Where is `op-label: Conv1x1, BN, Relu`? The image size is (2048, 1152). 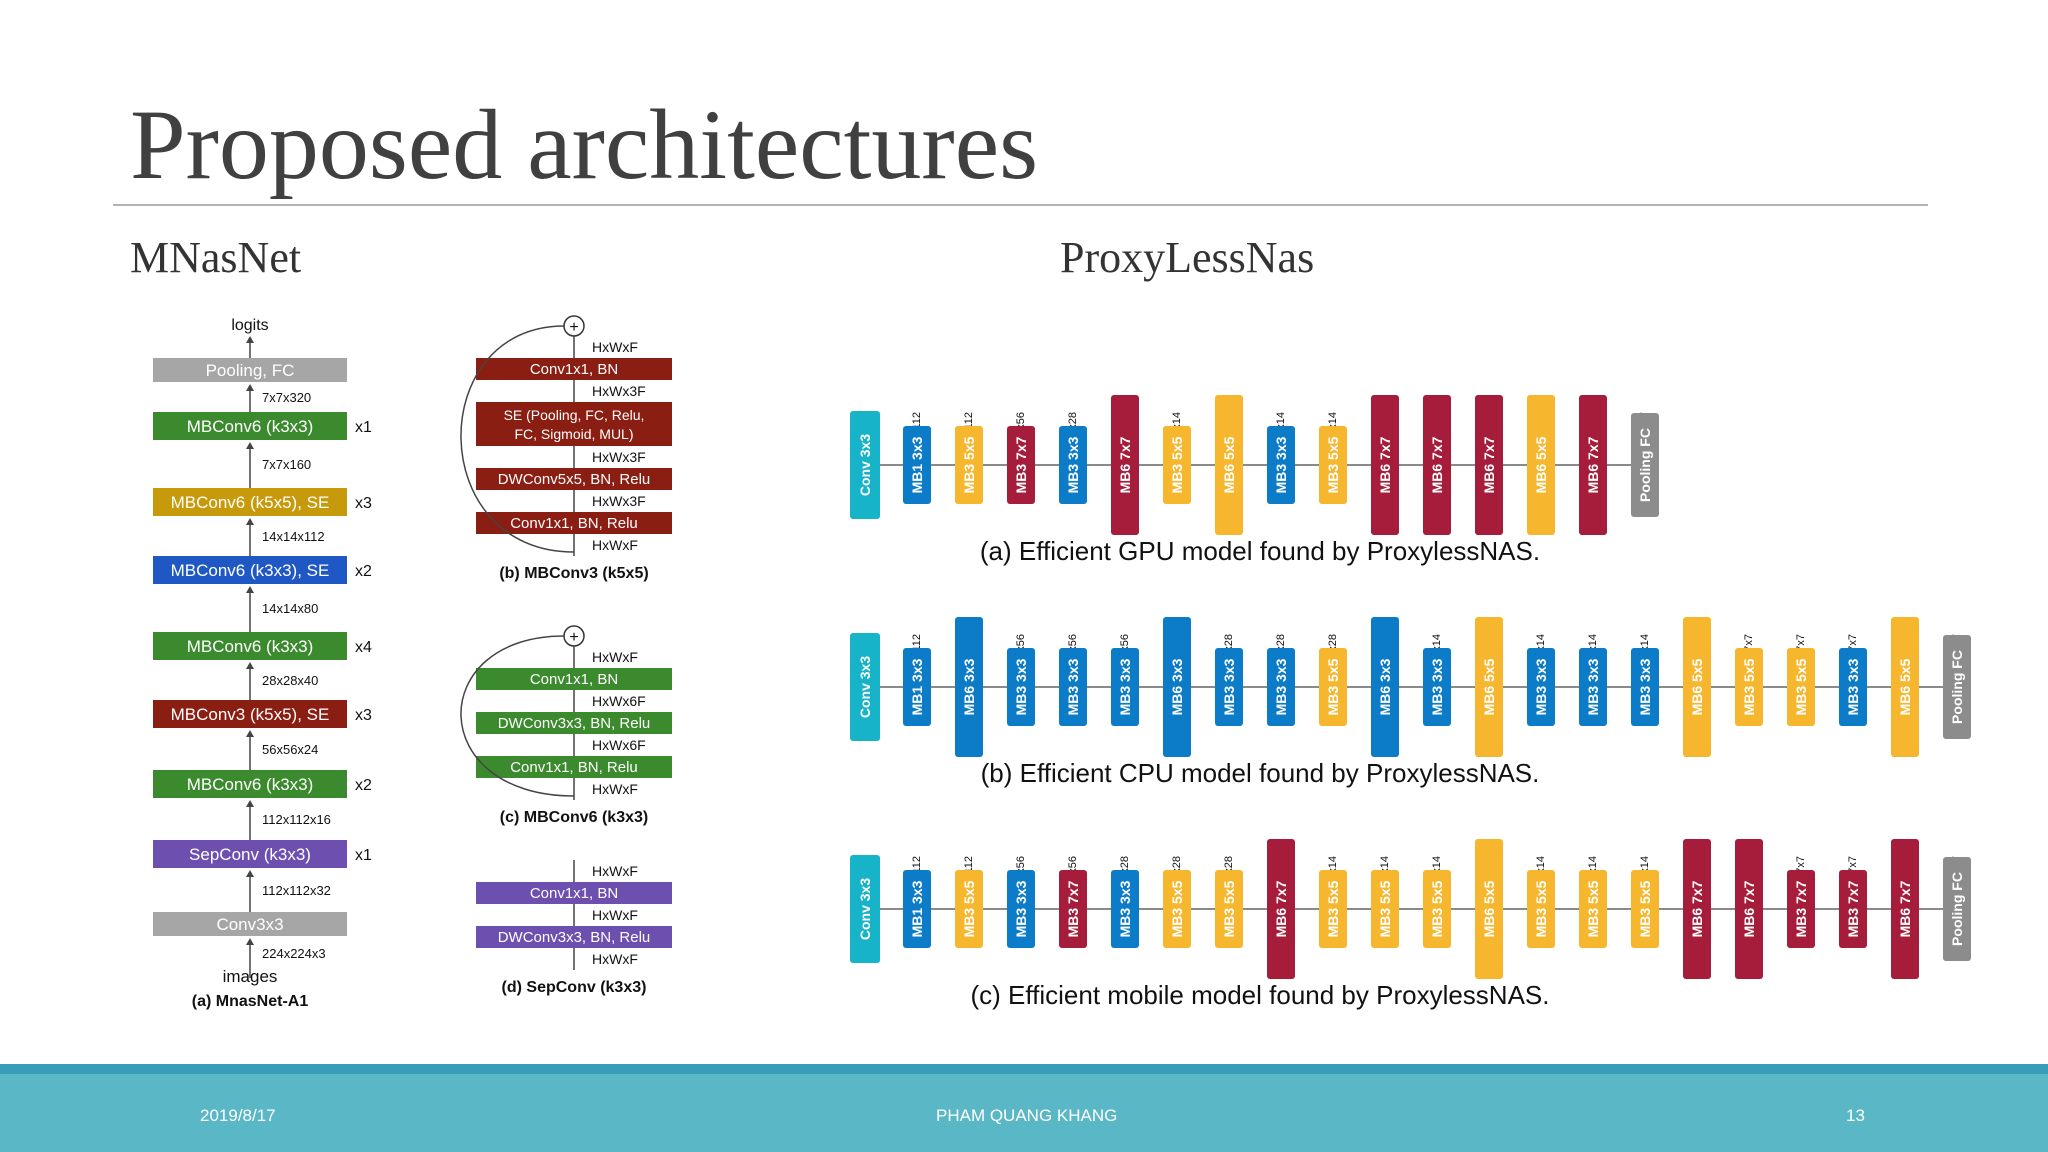
op-label: Conv1x1, BN, Relu is located at coordinates (574, 523).